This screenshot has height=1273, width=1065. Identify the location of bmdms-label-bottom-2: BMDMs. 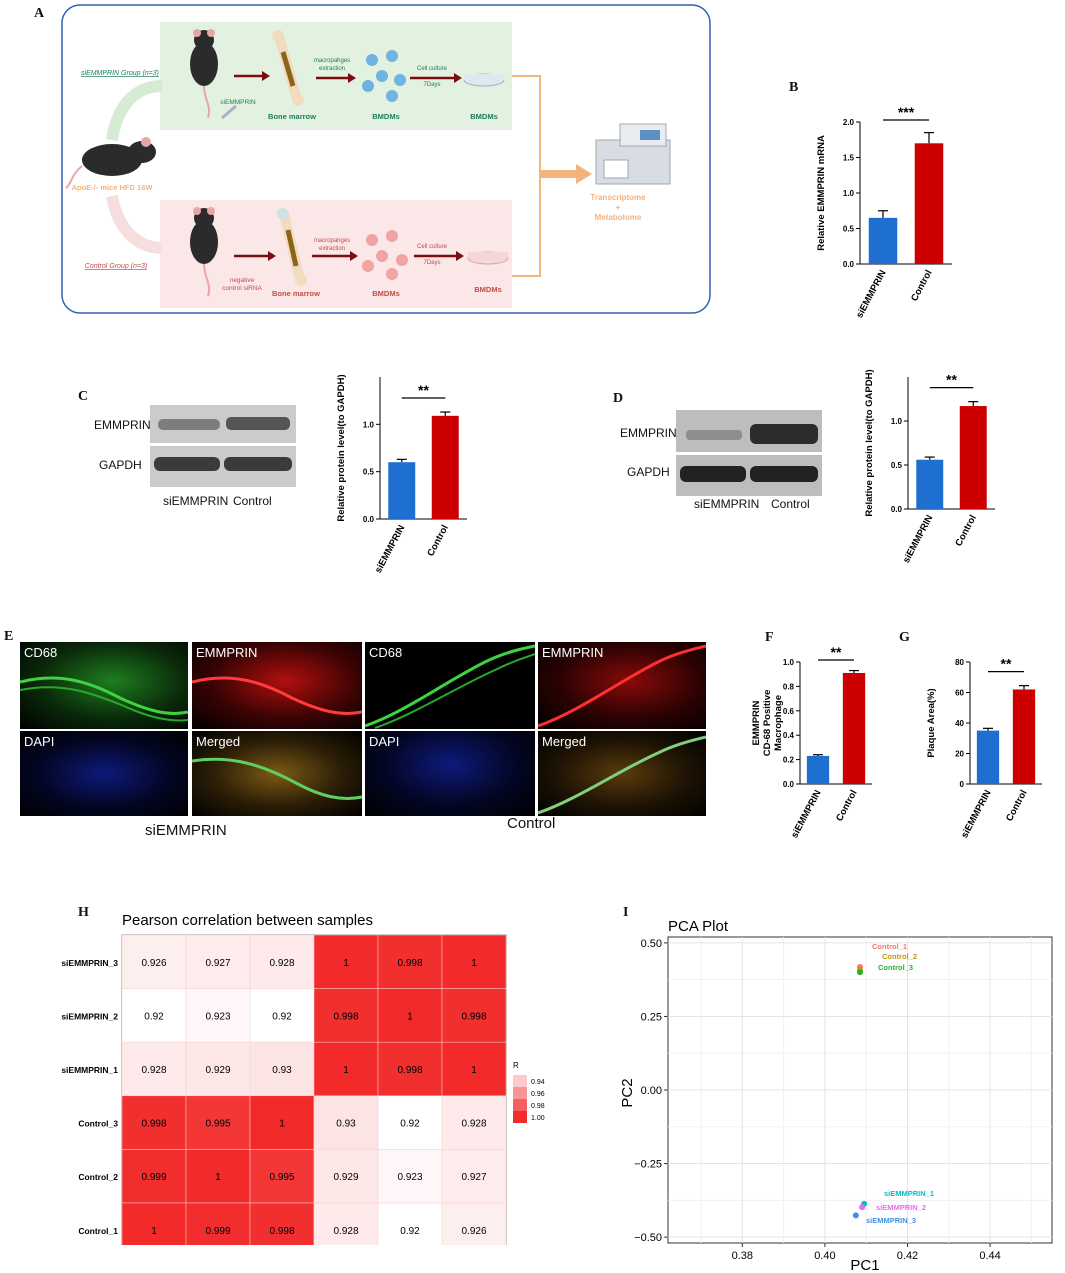
(488, 289).